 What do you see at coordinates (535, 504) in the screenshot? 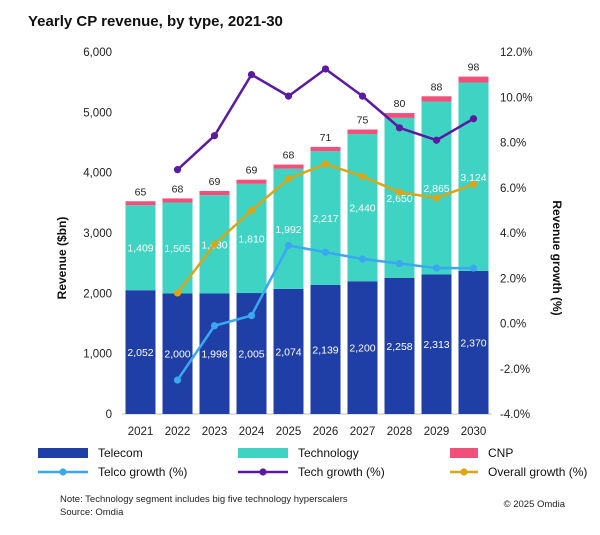
I see `copyright: © 2025 Omdia` at bounding box center [535, 504].